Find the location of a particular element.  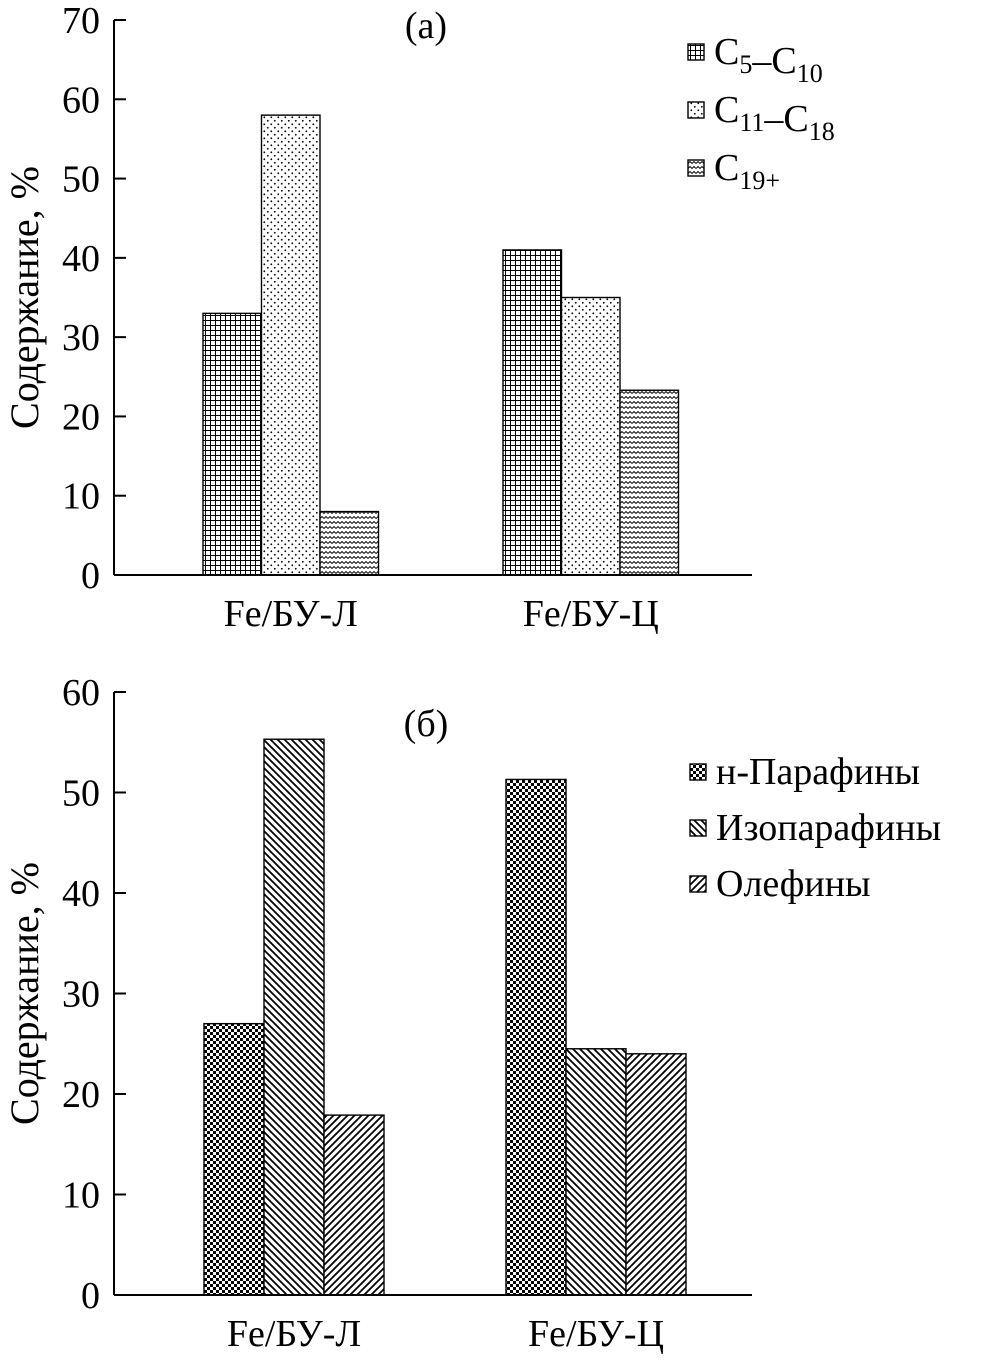

legend-subscript: 19+ is located at coordinates (759, 180).